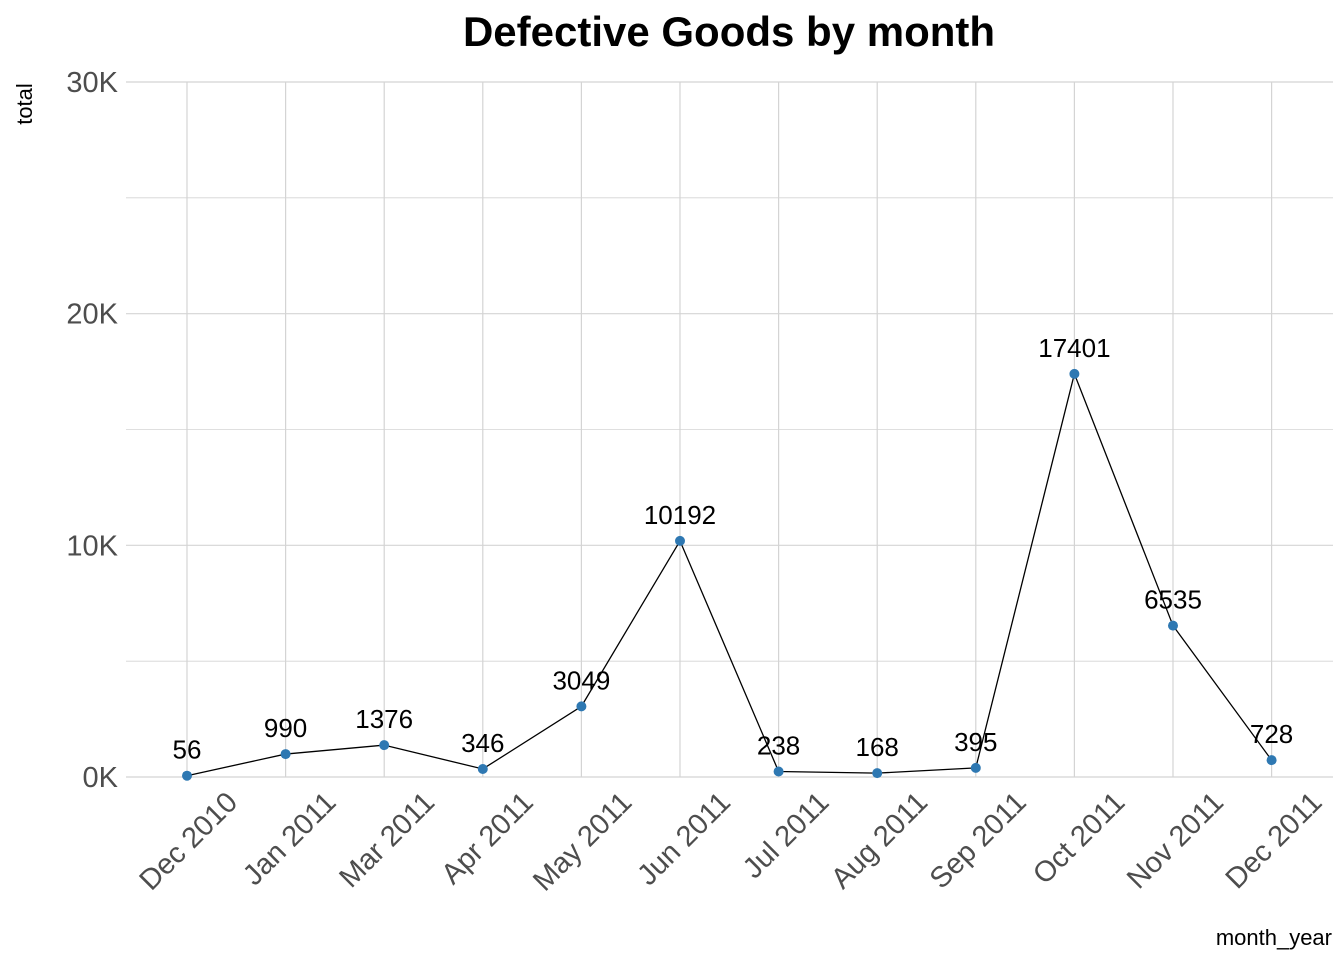 The height and width of the screenshot is (960, 1344). I want to click on y-axis: 0K 10K 20K 30K, so click(92, 430).